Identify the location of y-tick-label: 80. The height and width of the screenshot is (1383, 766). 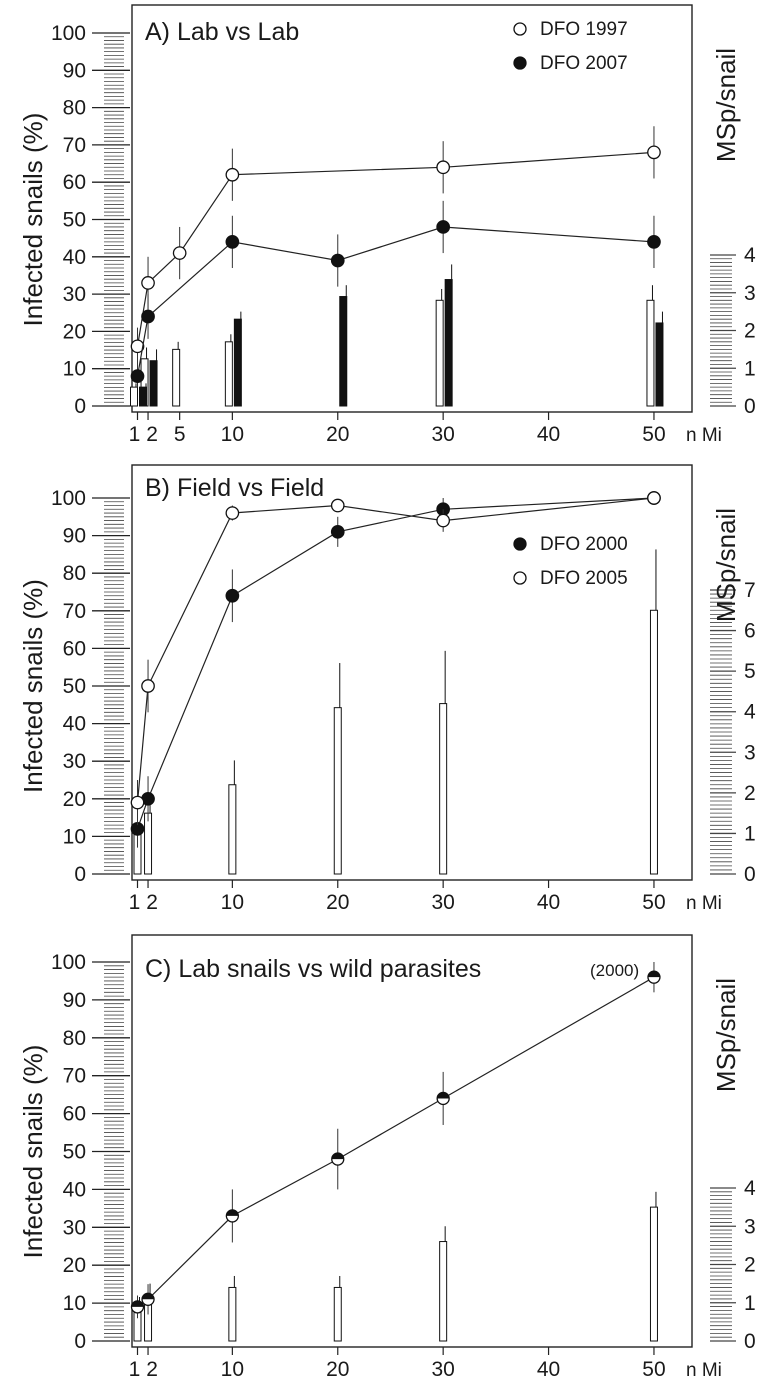
(74, 108).